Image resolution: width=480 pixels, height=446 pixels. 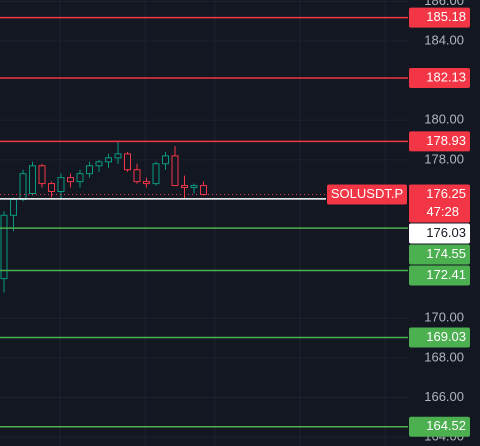 I want to click on price-label: 176.03, so click(x=446, y=232).